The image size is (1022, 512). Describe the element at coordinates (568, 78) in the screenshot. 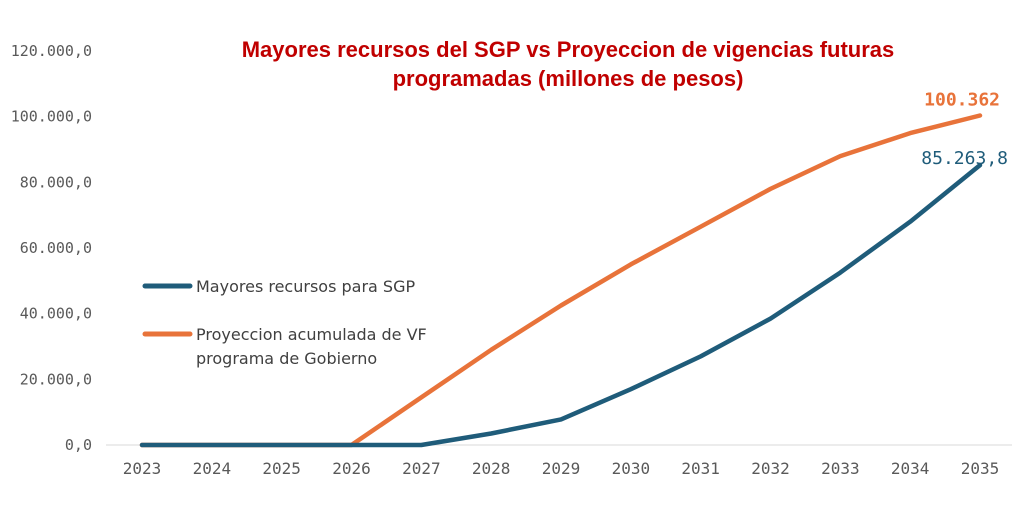

I see `chart-title-line-2: programadas (millones de pesos)` at that location.